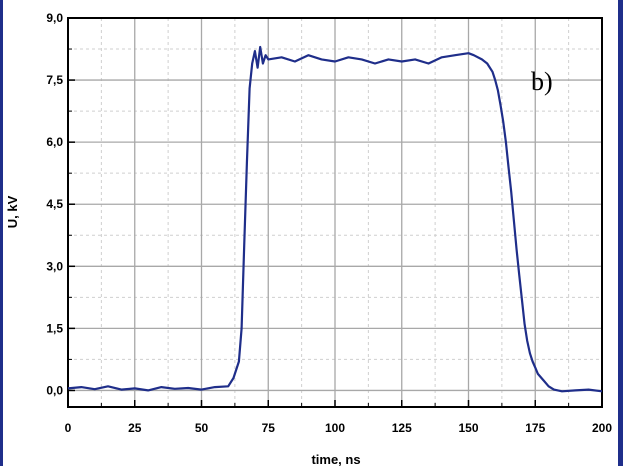  What do you see at coordinates (135, 428) in the screenshot?
I see `x-tick-label: 25` at bounding box center [135, 428].